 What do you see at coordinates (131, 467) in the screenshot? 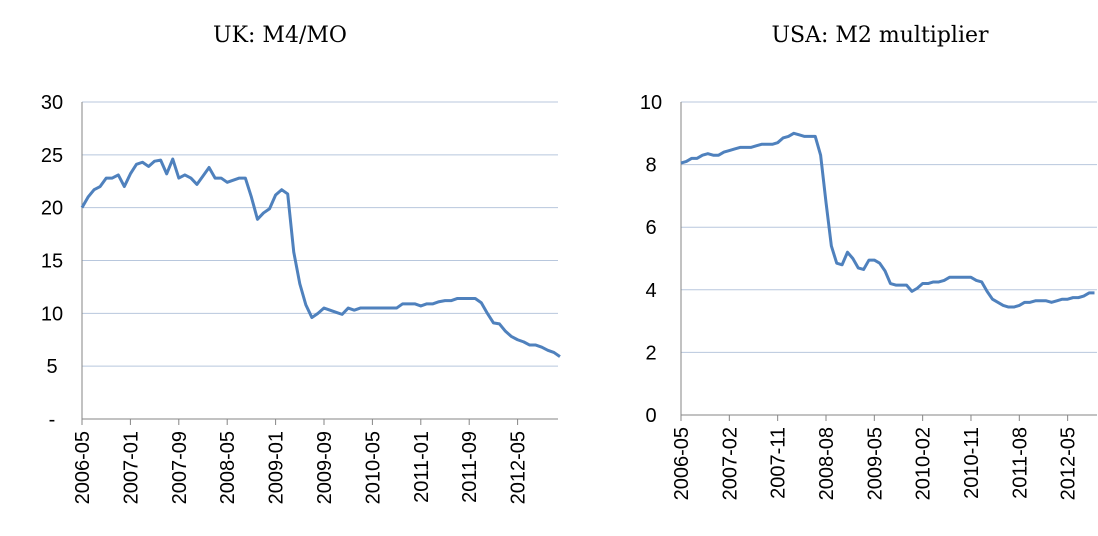
I see `x-tick-label: 2007-01` at bounding box center [131, 467].